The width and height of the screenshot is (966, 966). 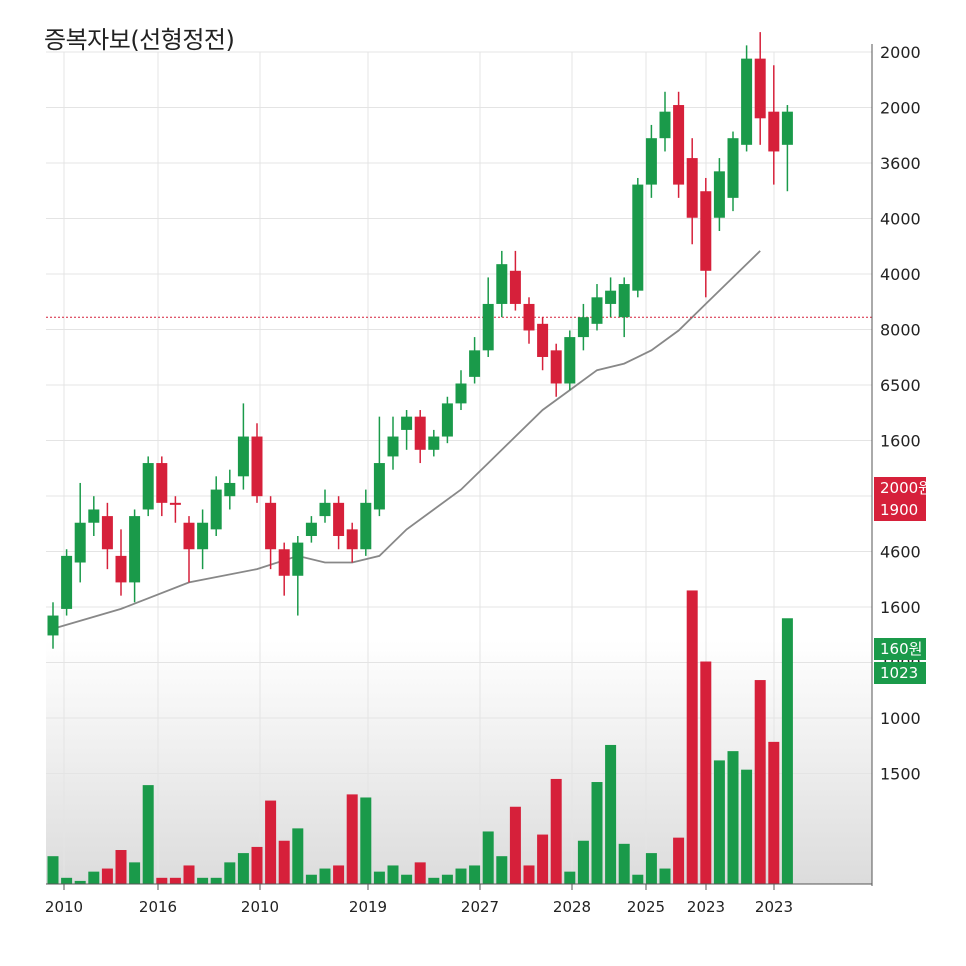 What do you see at coordinates (368, 907) in the screenshot?
I see `x-tick-label: 2019` at bounding box center [368, 907].